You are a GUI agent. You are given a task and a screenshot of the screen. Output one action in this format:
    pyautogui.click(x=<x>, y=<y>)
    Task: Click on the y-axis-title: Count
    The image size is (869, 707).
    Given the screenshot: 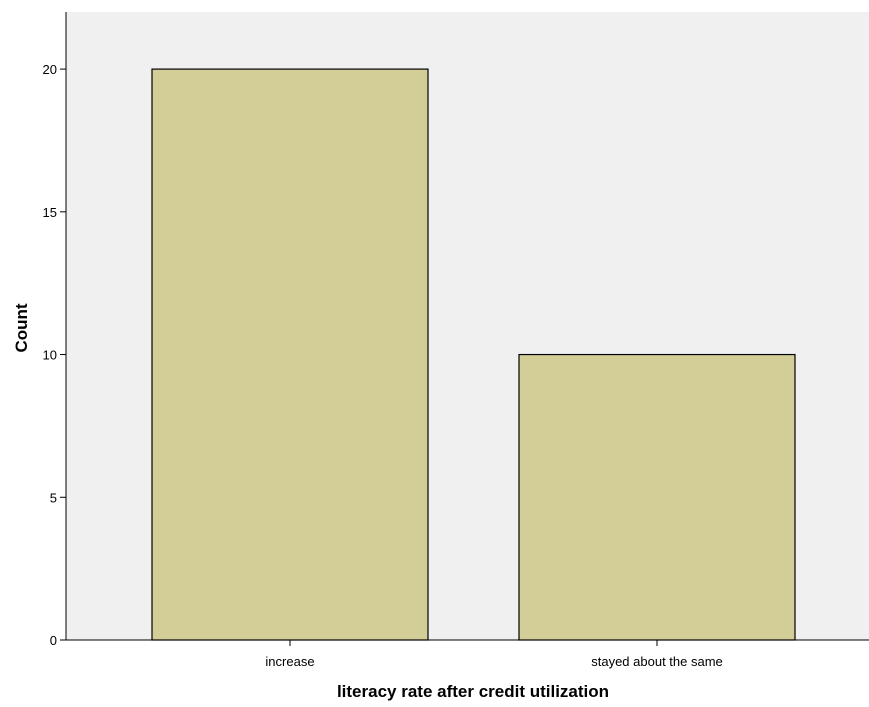 What is the action you would take?
    pyautogui.click(x=21, y=327)
    